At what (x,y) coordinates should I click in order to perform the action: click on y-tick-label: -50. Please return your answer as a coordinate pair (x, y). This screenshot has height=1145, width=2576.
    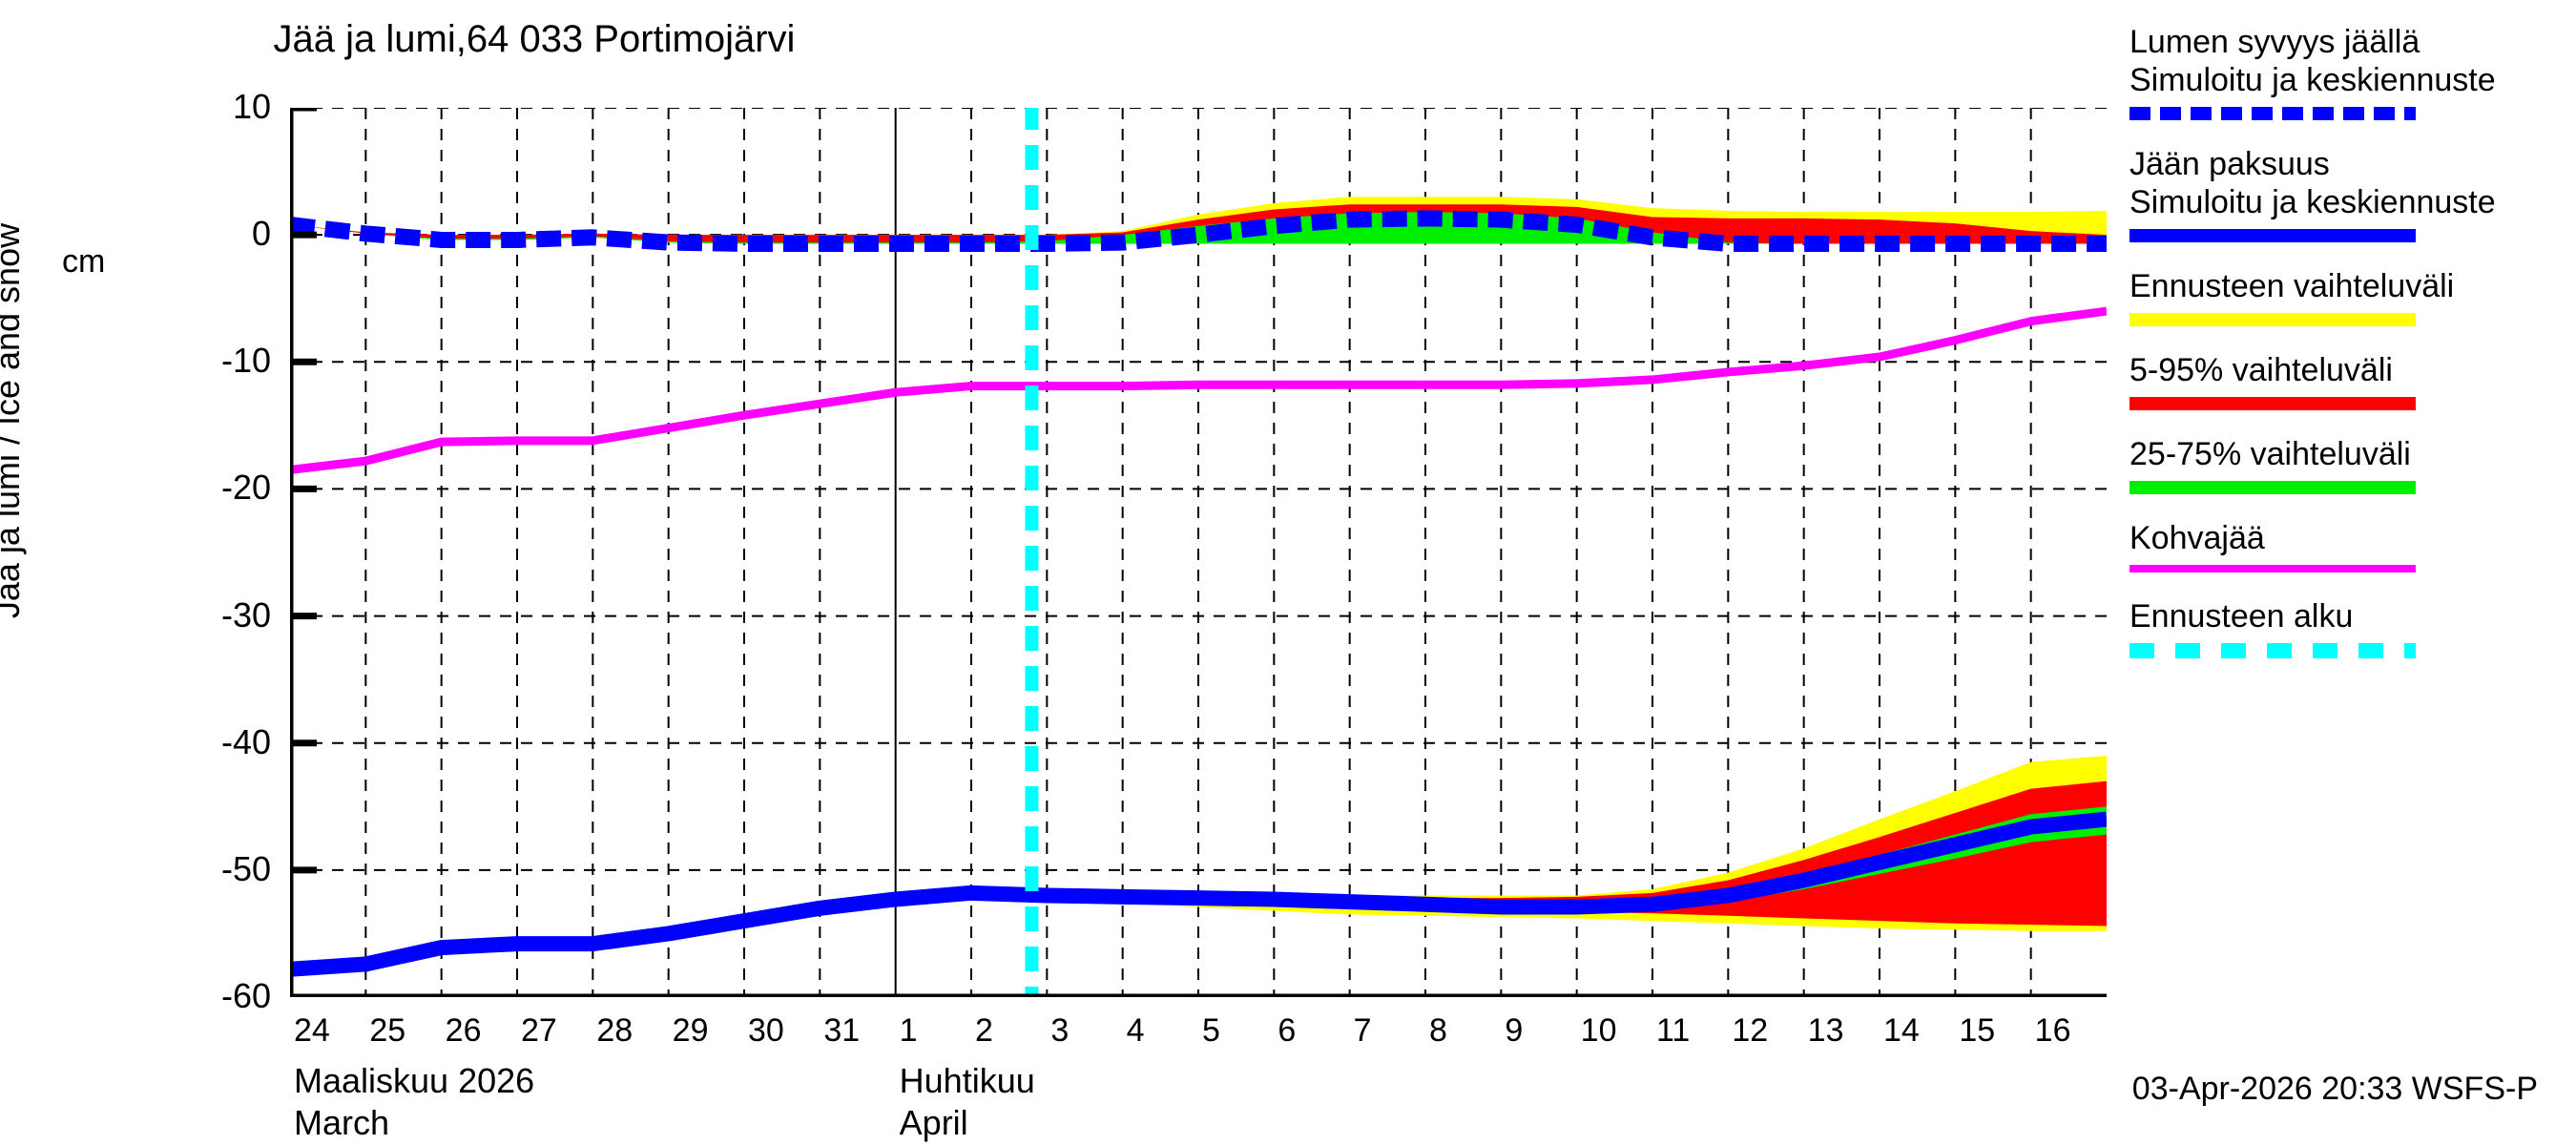
    Looking at the image, I should click on (245, 868).